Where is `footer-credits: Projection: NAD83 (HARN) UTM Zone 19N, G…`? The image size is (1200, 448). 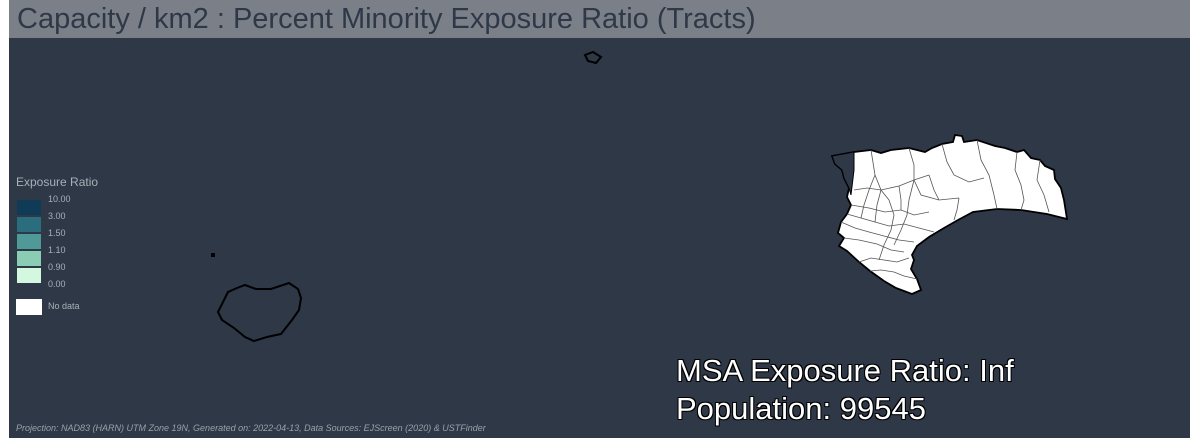 footer-credits: Projection: NAD83 (HARN) UTM Zone 19N, G… is located at coordinates (251, 428).